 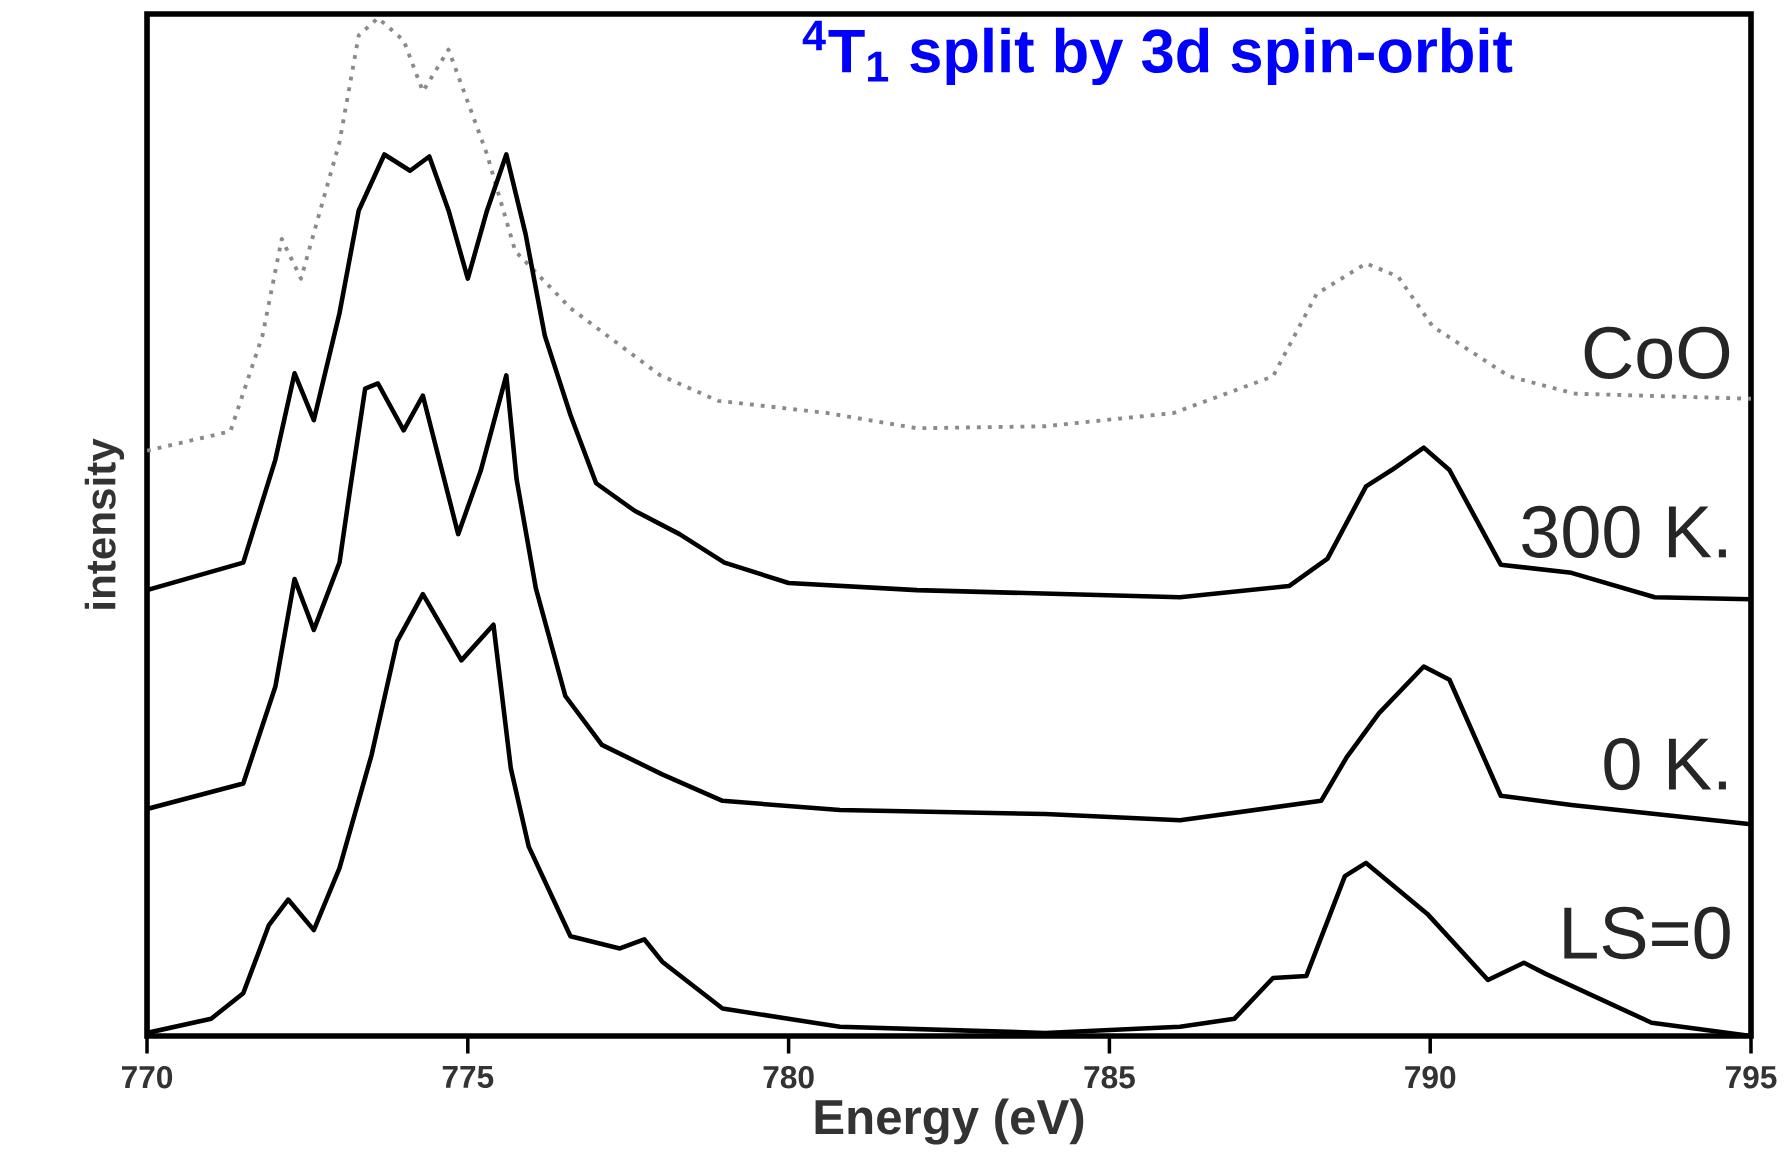 I want to click on x-tick-label: 775, so click(x=468, y=1077).